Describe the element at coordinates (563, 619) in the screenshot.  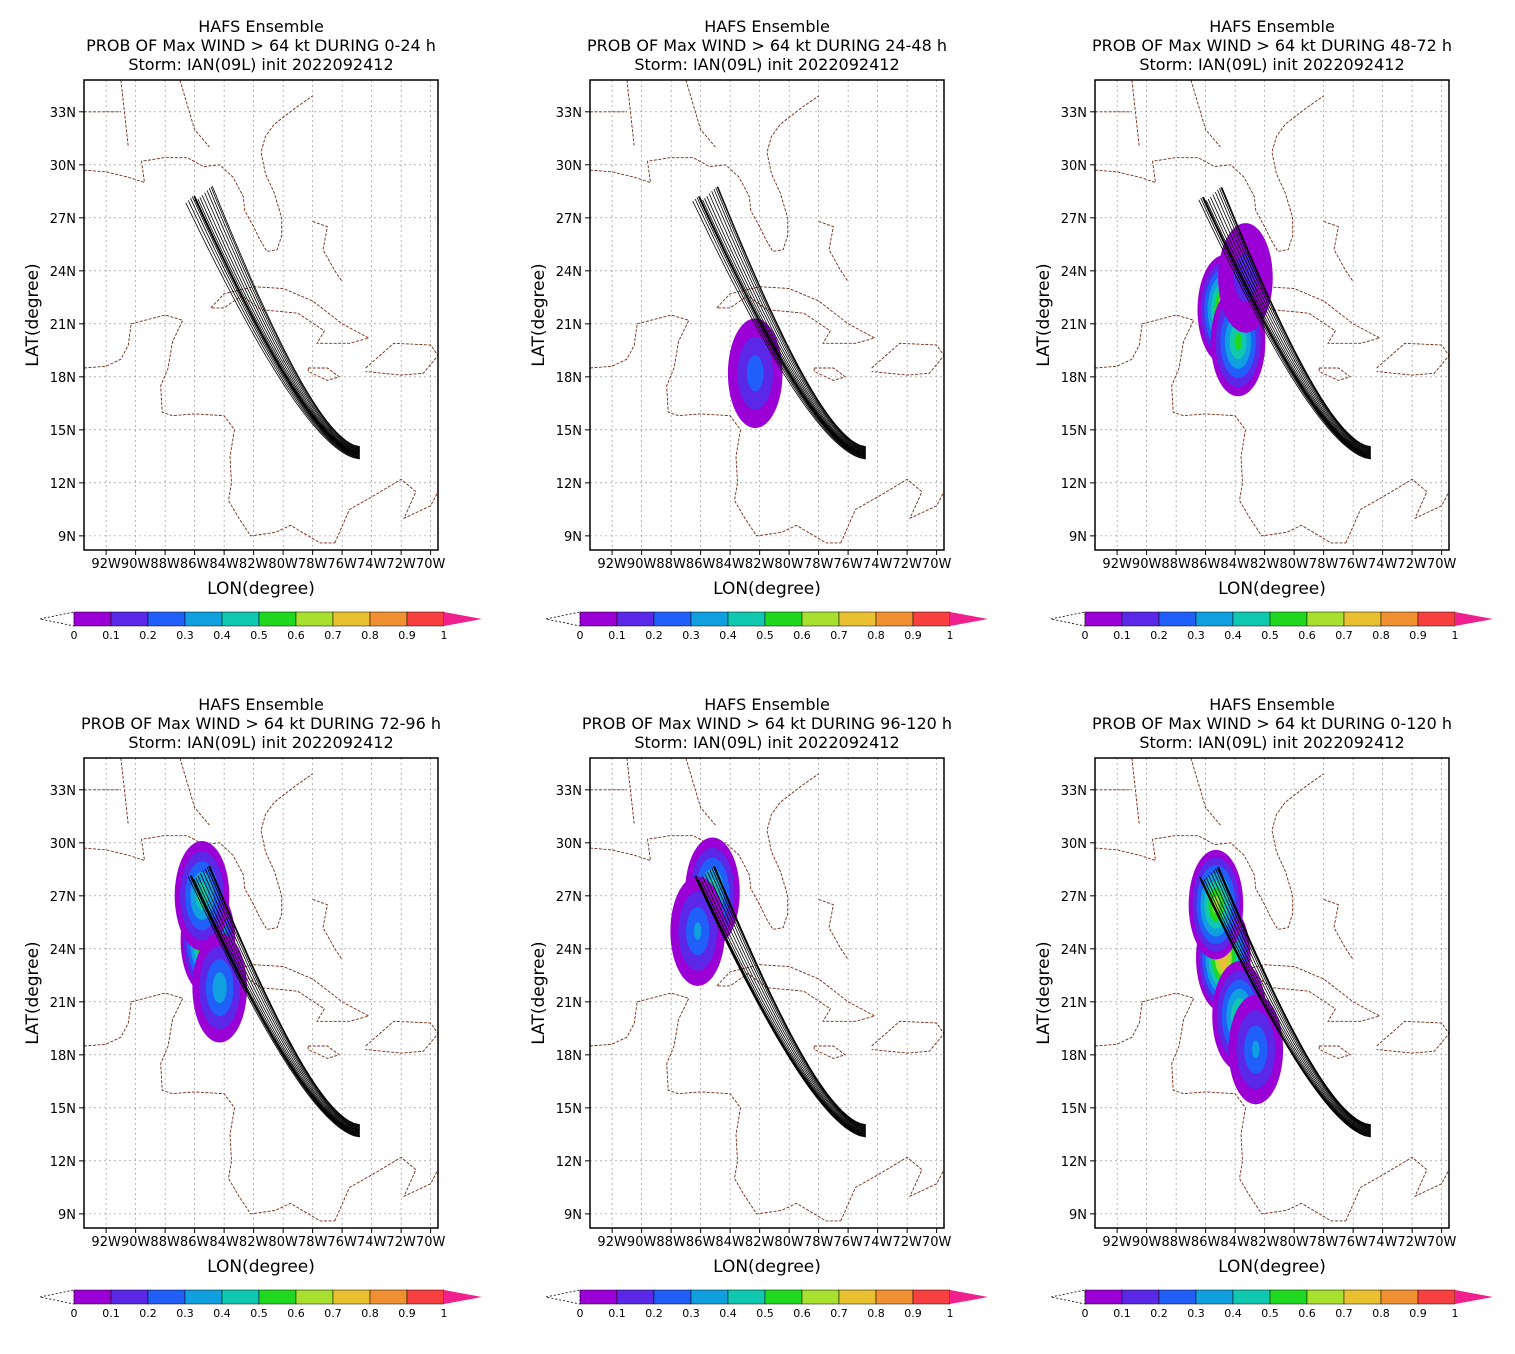
I see `colorbar-under-arrow` at that location.